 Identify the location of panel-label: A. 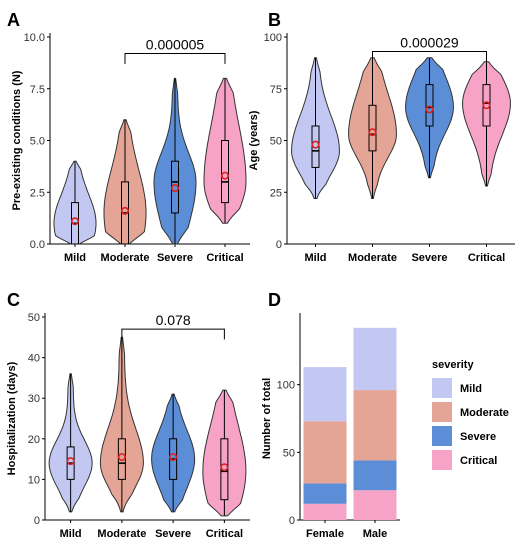
(13, 20).